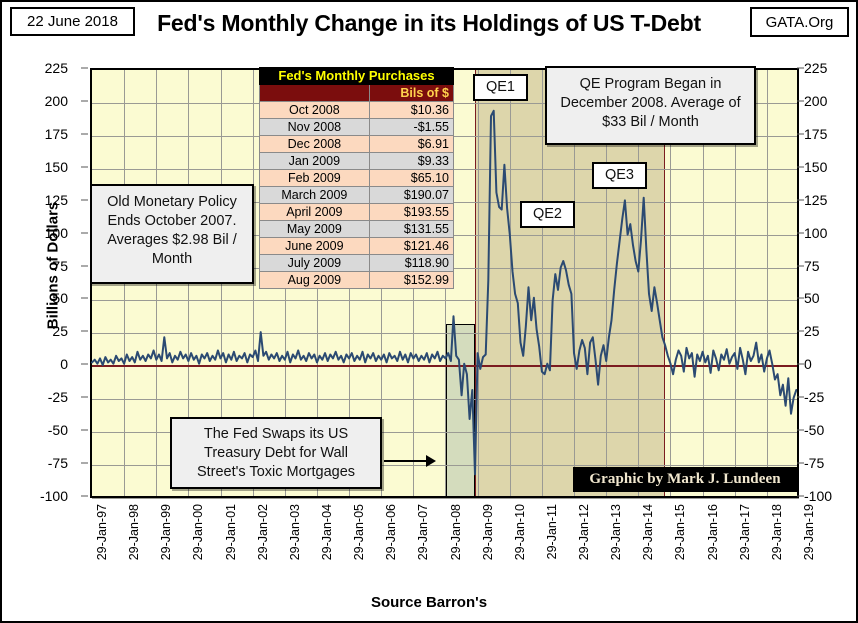 This screenshot has height=623, width=858. What do you see at coordinates (680, 532) in the screenshot?
I see `x-axis-tick-label: 29-Jan-15` at bounding box center [680, 532].